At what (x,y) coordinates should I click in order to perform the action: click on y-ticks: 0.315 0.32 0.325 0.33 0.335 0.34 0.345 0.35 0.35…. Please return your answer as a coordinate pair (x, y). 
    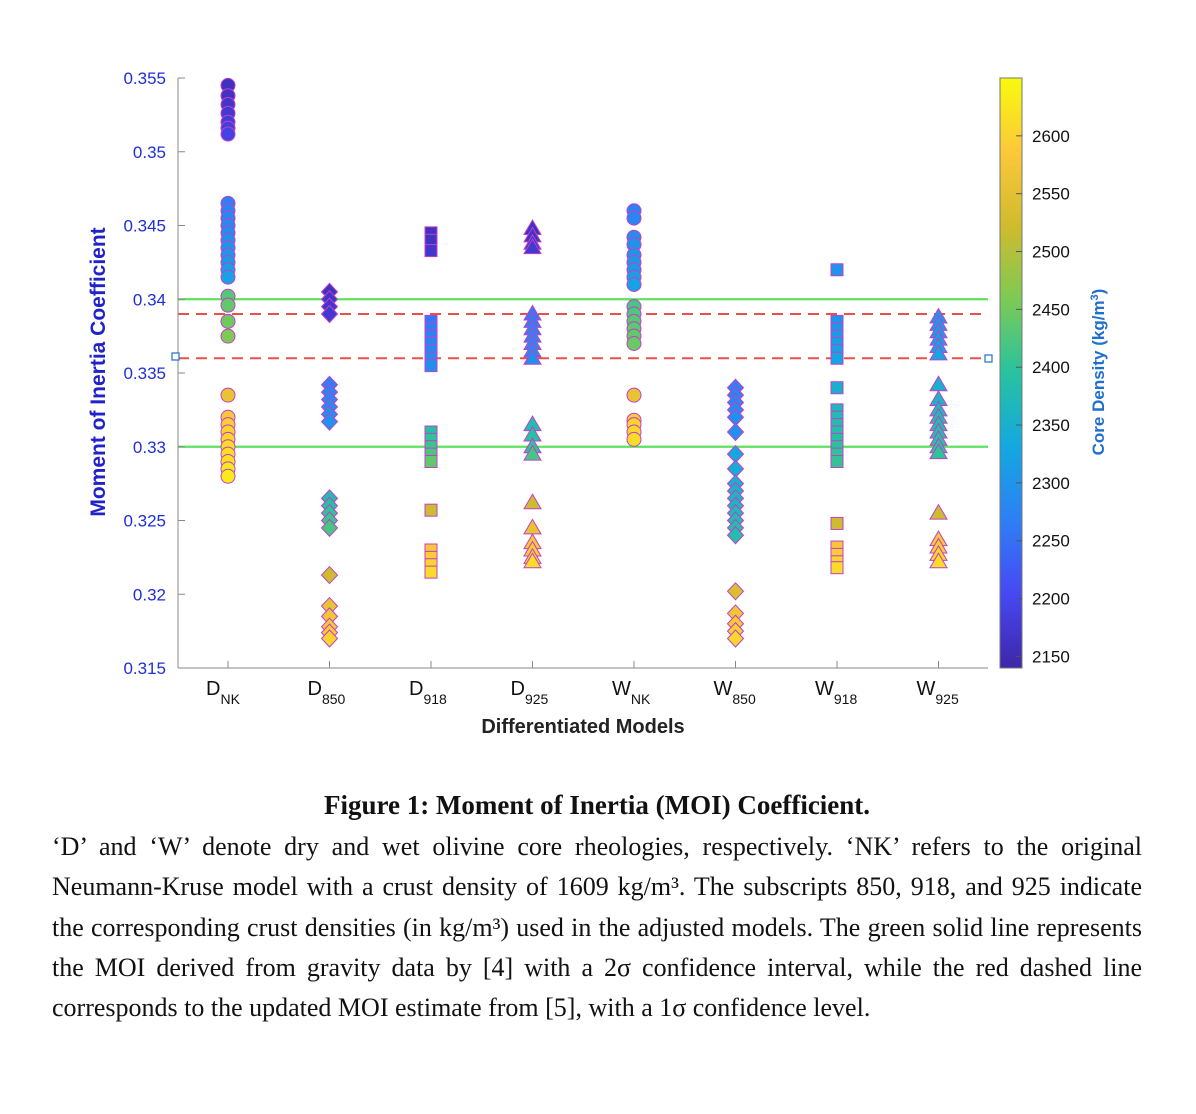
    Looking at the image, I should click on (154, 373).